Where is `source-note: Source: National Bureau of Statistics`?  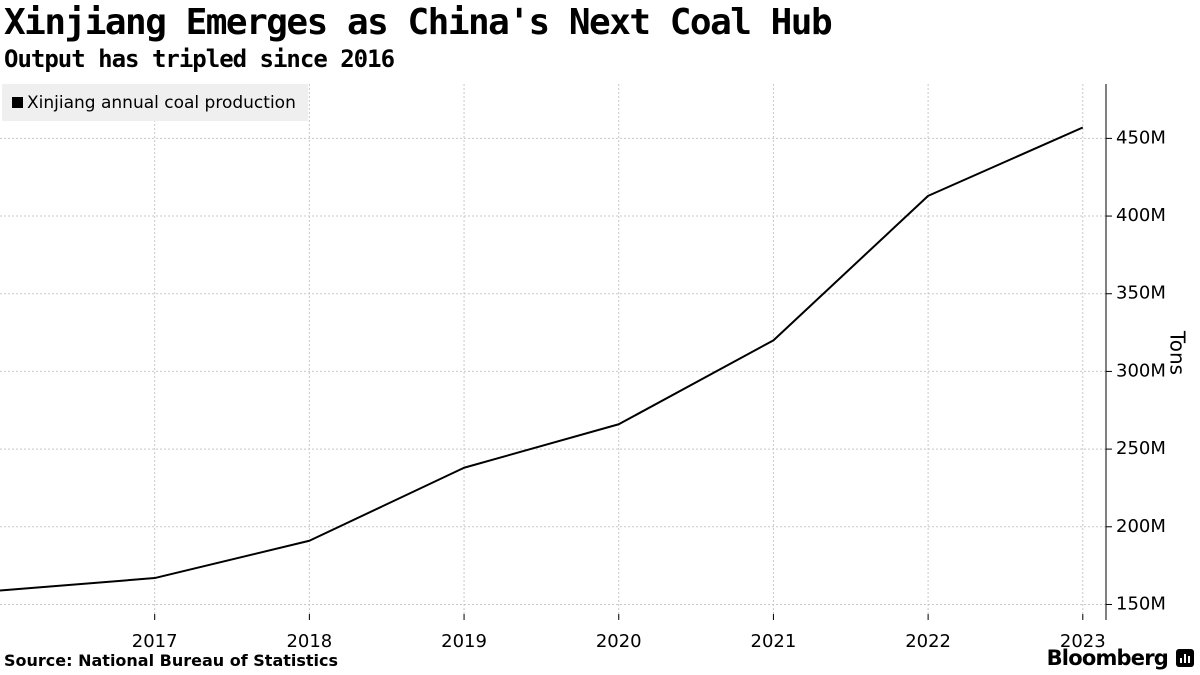
source-note: Source: National Bureau of Statistics is located at coordinates (171, 660).